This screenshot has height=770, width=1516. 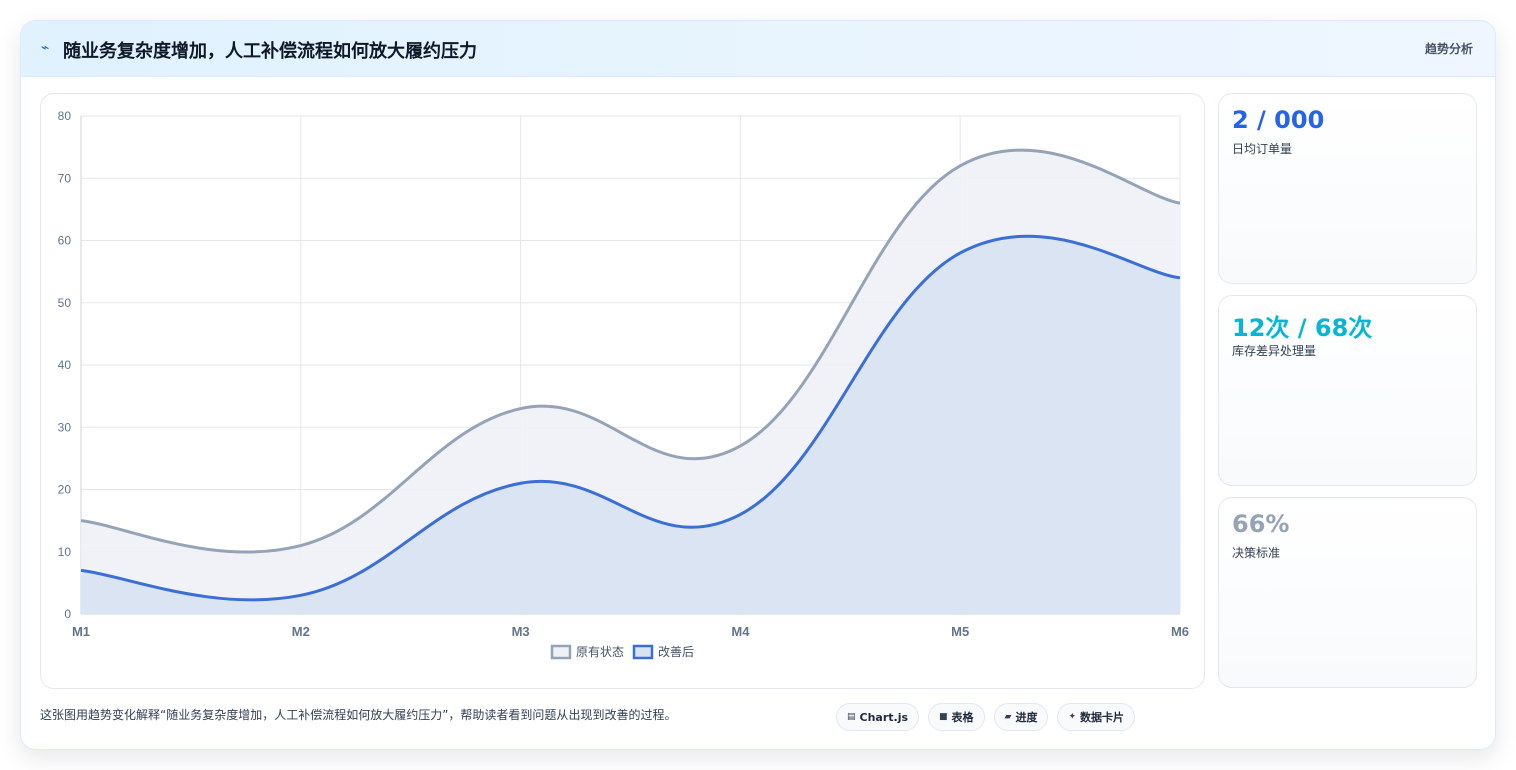 I want to click on chip-label: 进度, so click(x=1026, y=717).